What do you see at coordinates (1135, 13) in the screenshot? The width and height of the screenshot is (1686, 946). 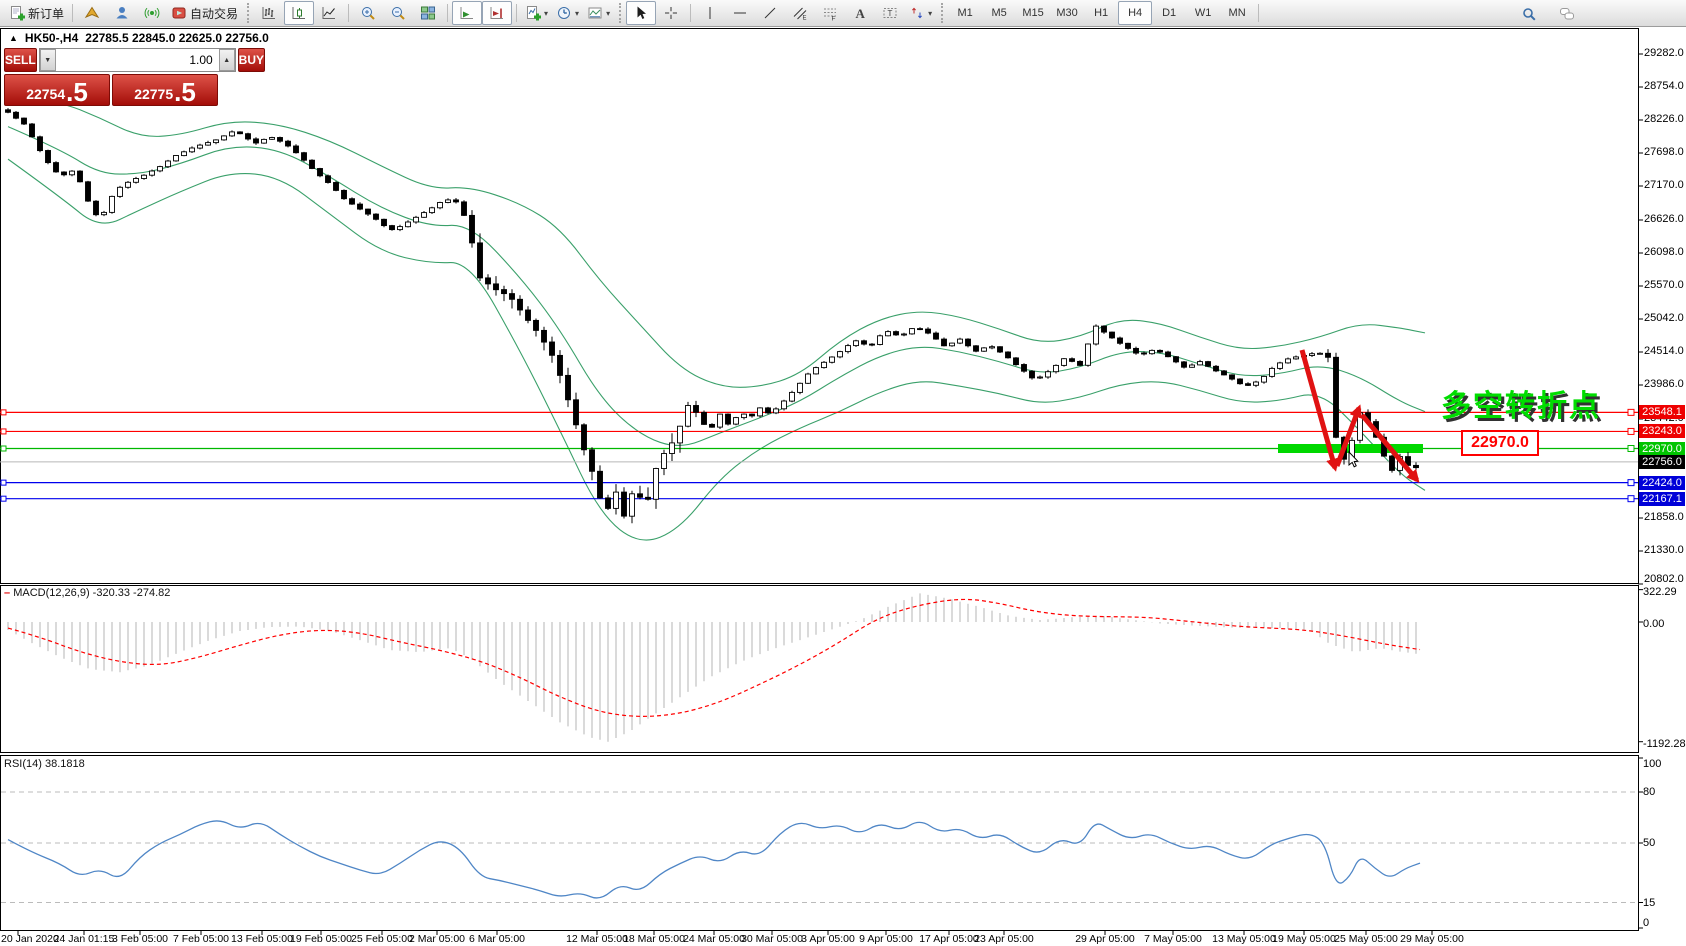 I see `timeframe-h4: H4` at bounding box center [1135, 13].